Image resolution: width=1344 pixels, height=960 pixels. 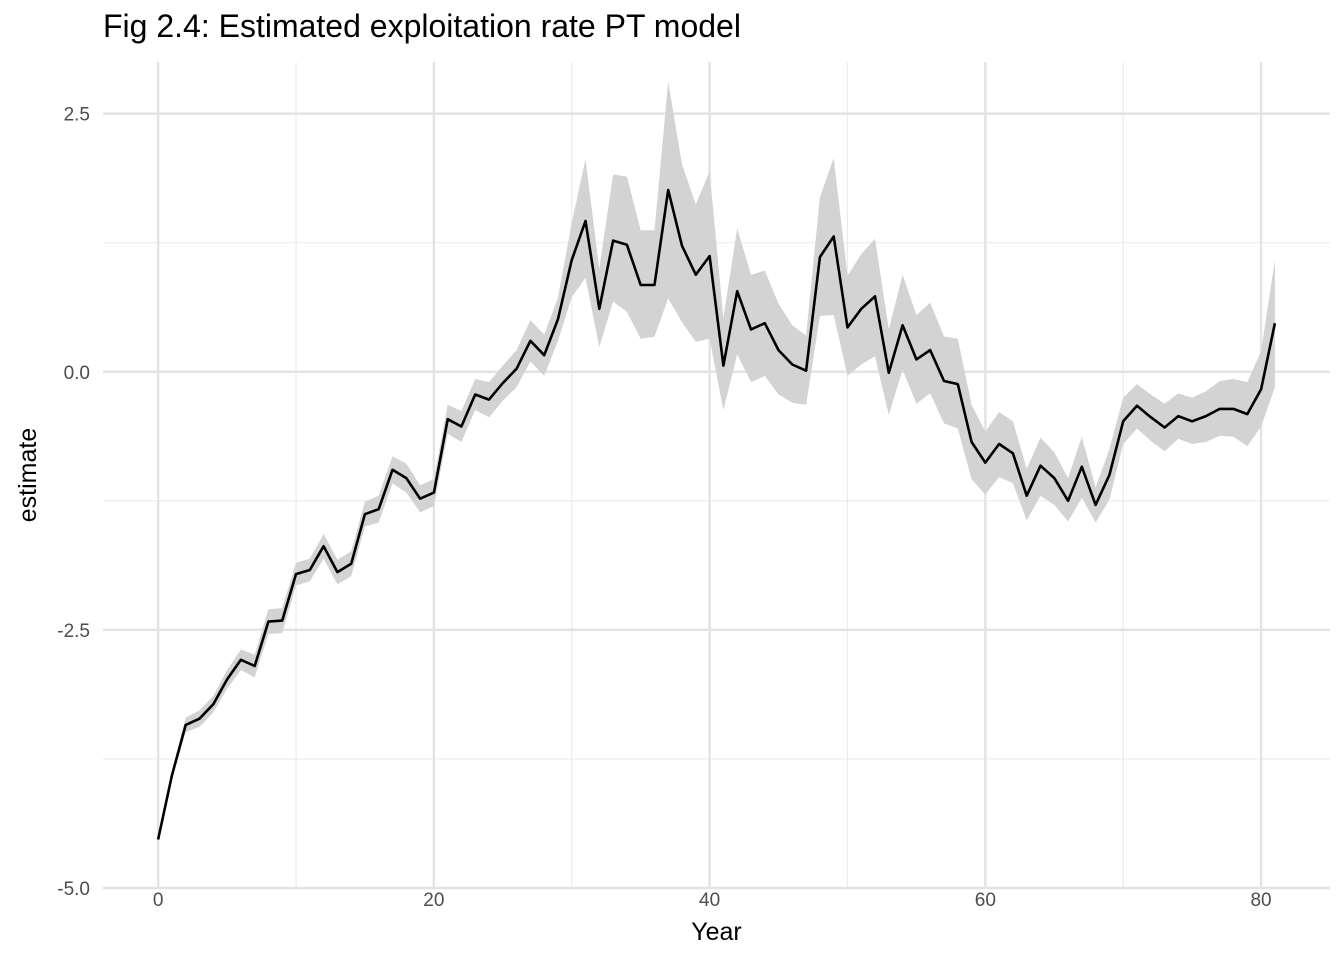 I want to click on y-axis-tick-labels: -5.0 -2.5 0.0 2.5, so click(x=73, y=502).